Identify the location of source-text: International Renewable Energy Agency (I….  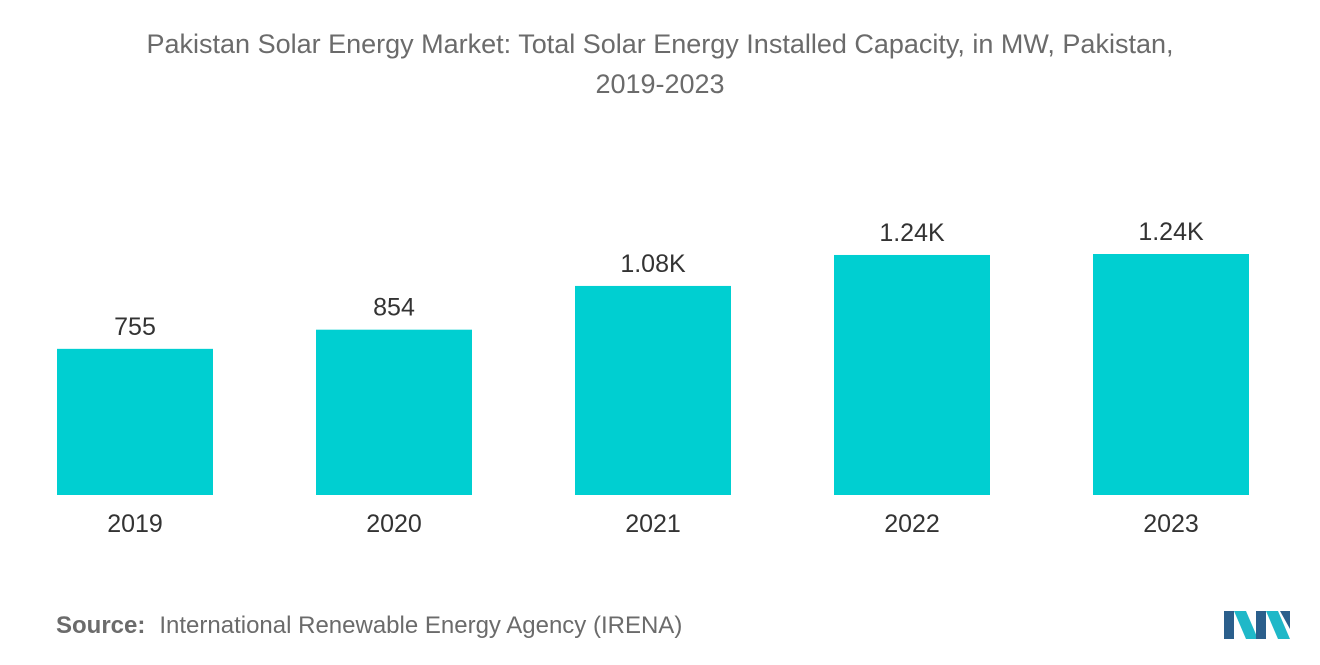
(421, 625).